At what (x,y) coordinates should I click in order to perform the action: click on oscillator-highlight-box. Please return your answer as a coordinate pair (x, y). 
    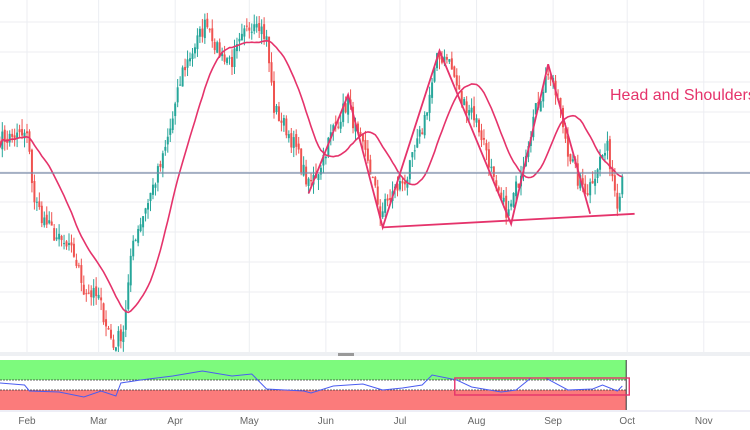
    Looking at the image, I should click on (542, 386).